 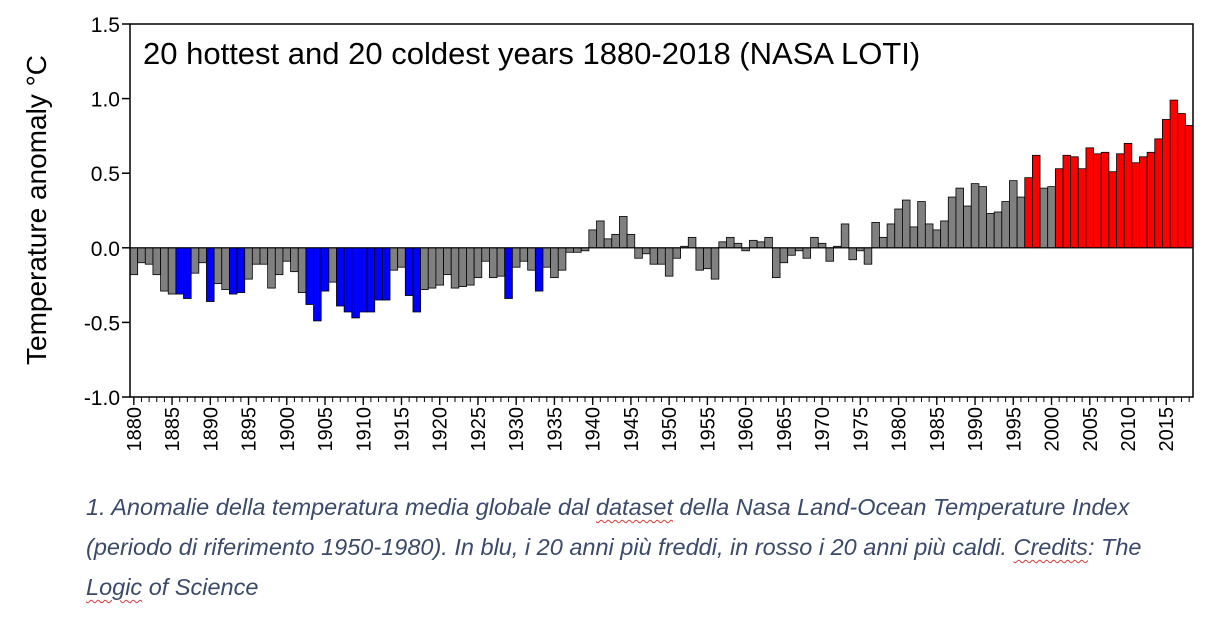 What do you see at coordinates (708, 429) in the screenshot?
I see `x-tick-label: 1955` at bounding box center [708, 429].